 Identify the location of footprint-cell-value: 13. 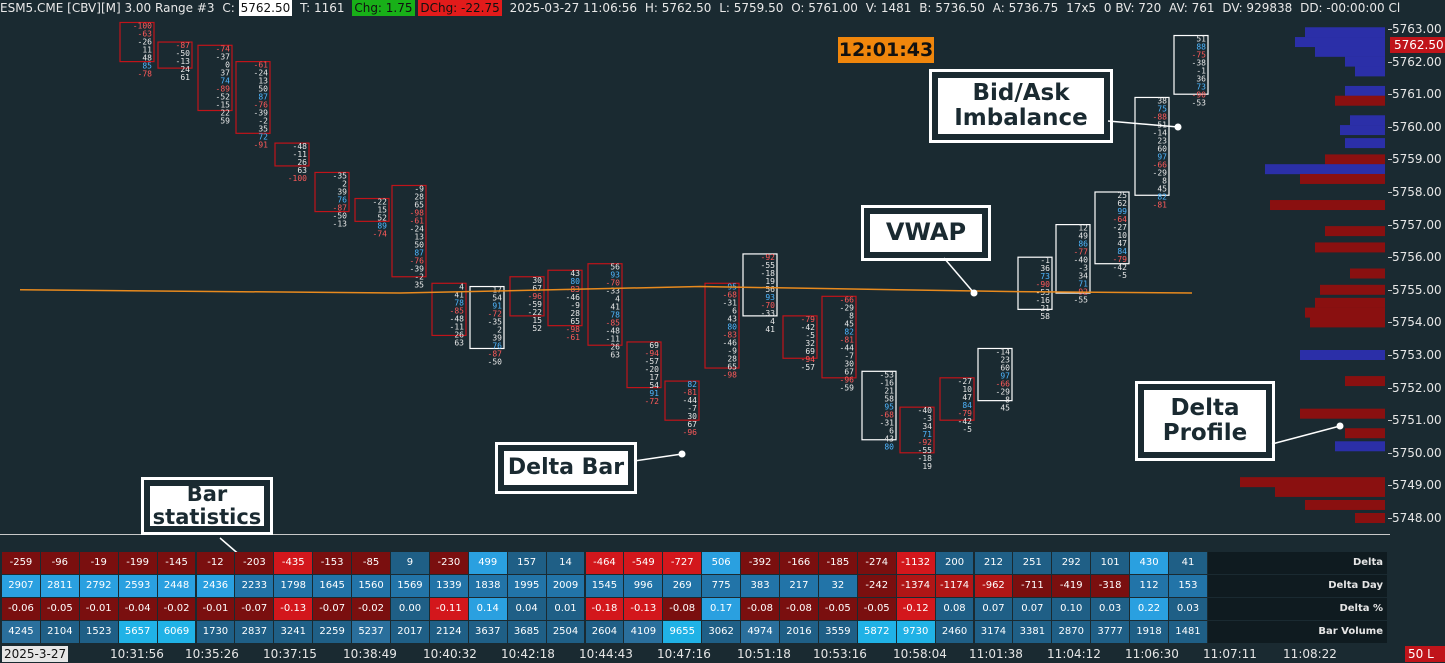
(419, 236).